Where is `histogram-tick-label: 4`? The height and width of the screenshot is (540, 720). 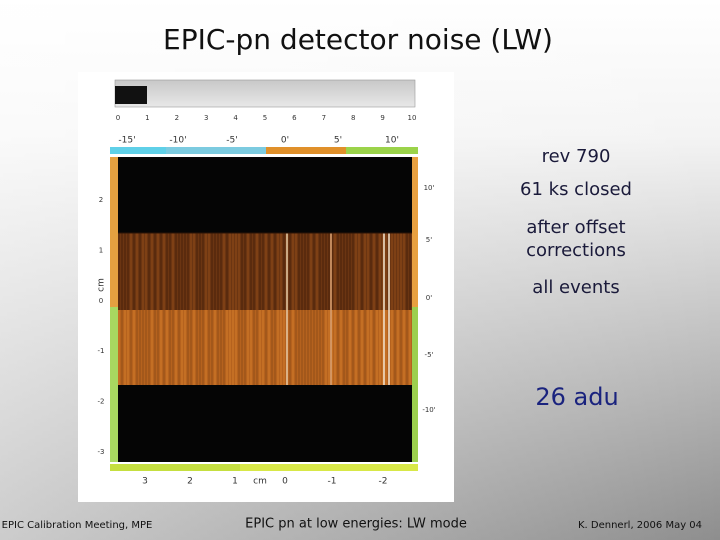
histogram-tick-label: 4 is located at coordinates (235, 118).